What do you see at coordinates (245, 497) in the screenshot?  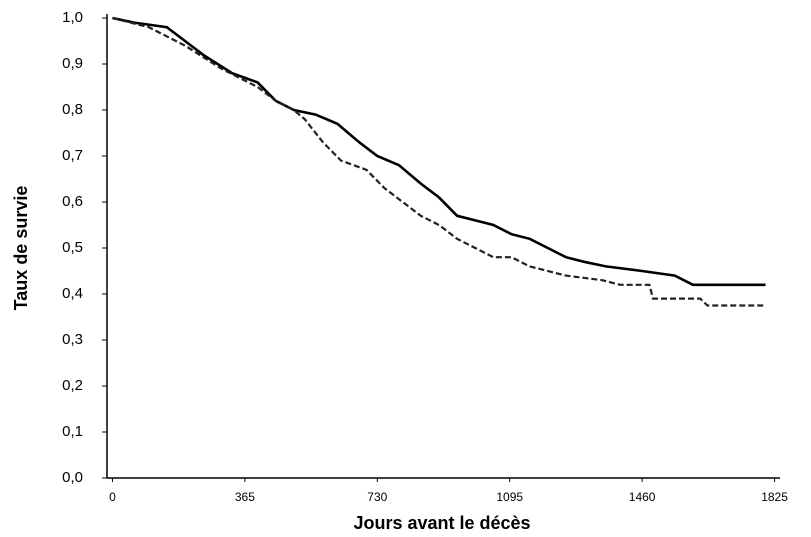 I see `x-tick-label: 365` at bounding box center [245, 497].